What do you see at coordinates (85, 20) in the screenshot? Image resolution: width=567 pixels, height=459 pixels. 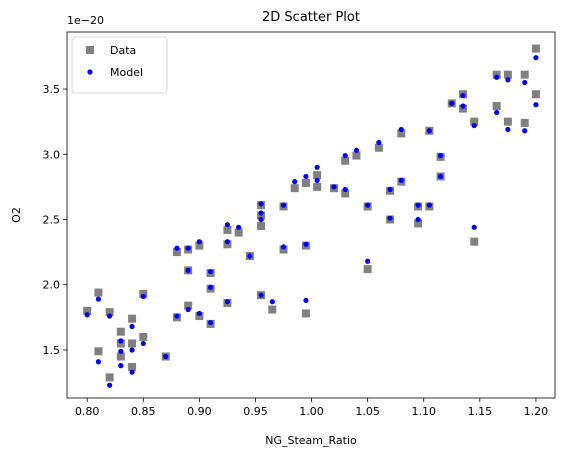 I see `y-offset-label: 1e−20` at bounding box center [85, 20].